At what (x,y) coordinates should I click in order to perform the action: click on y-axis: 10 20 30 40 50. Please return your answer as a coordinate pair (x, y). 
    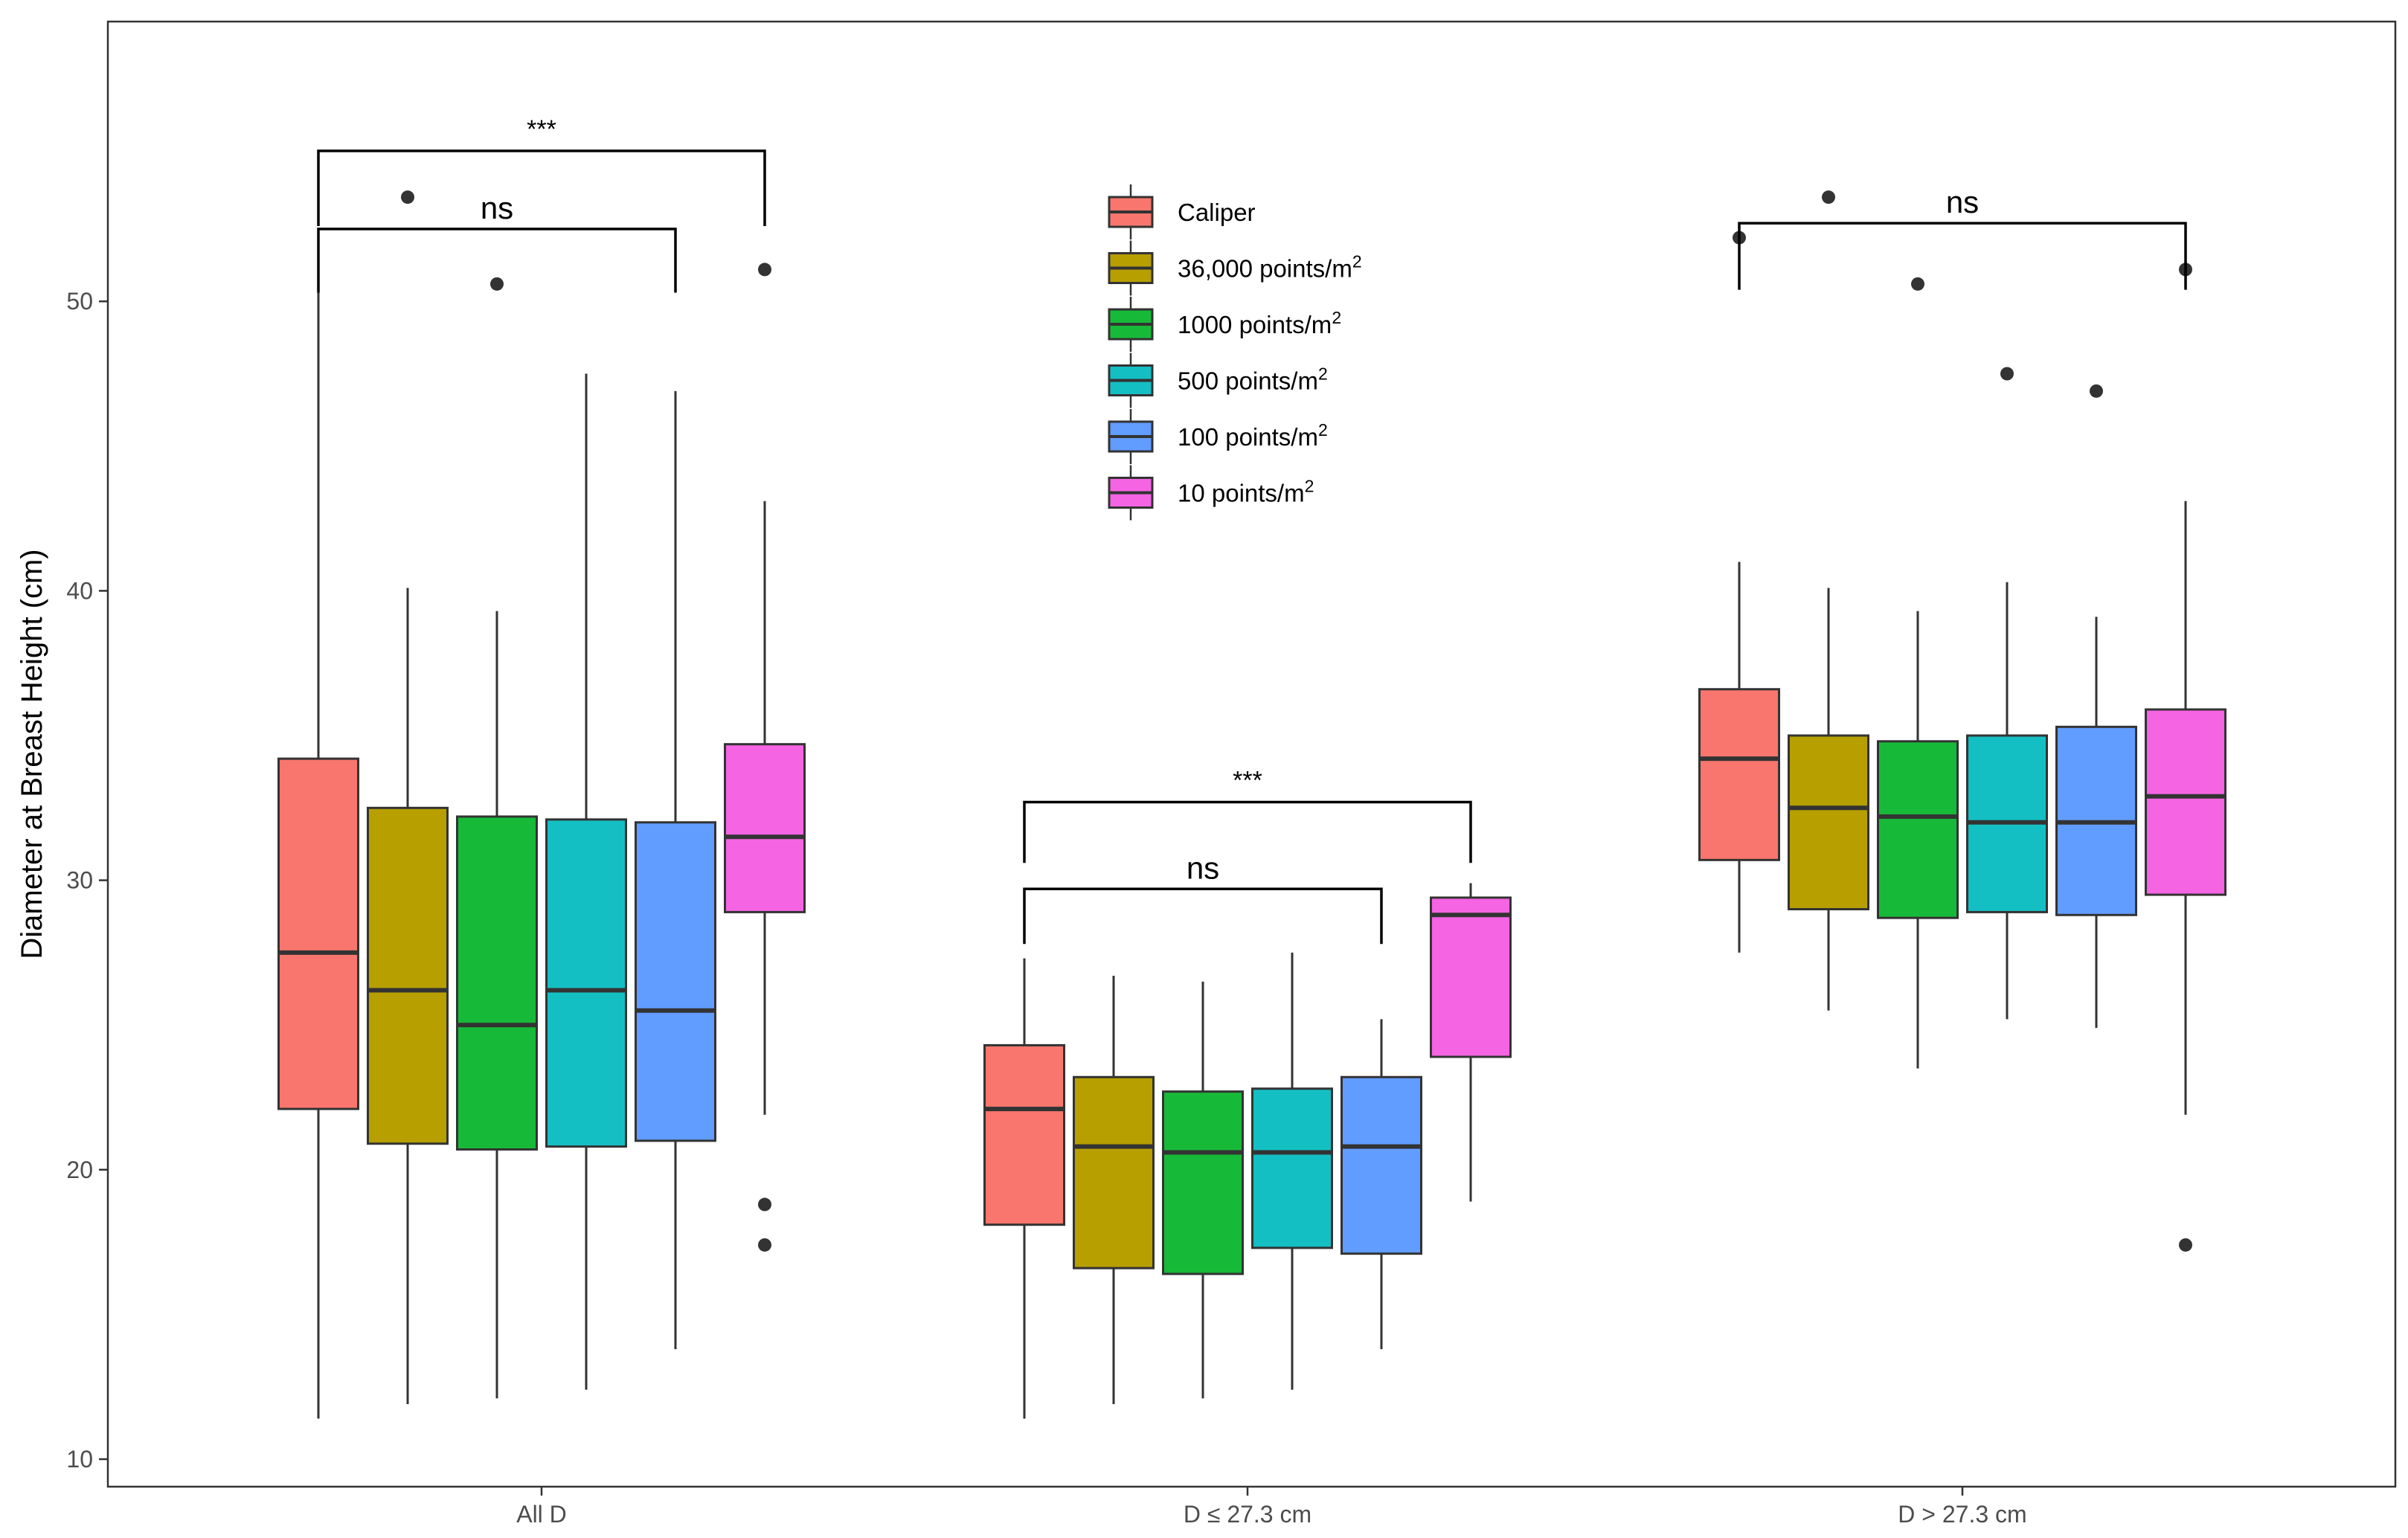
    Looking at the image, I should click on (87, 880).